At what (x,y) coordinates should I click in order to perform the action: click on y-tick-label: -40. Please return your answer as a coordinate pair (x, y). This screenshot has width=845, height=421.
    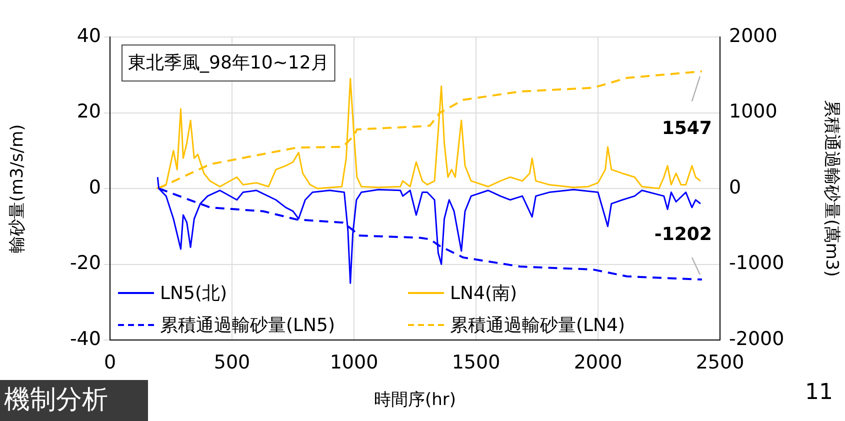
    Looking at the image, I should click on (85, 339).